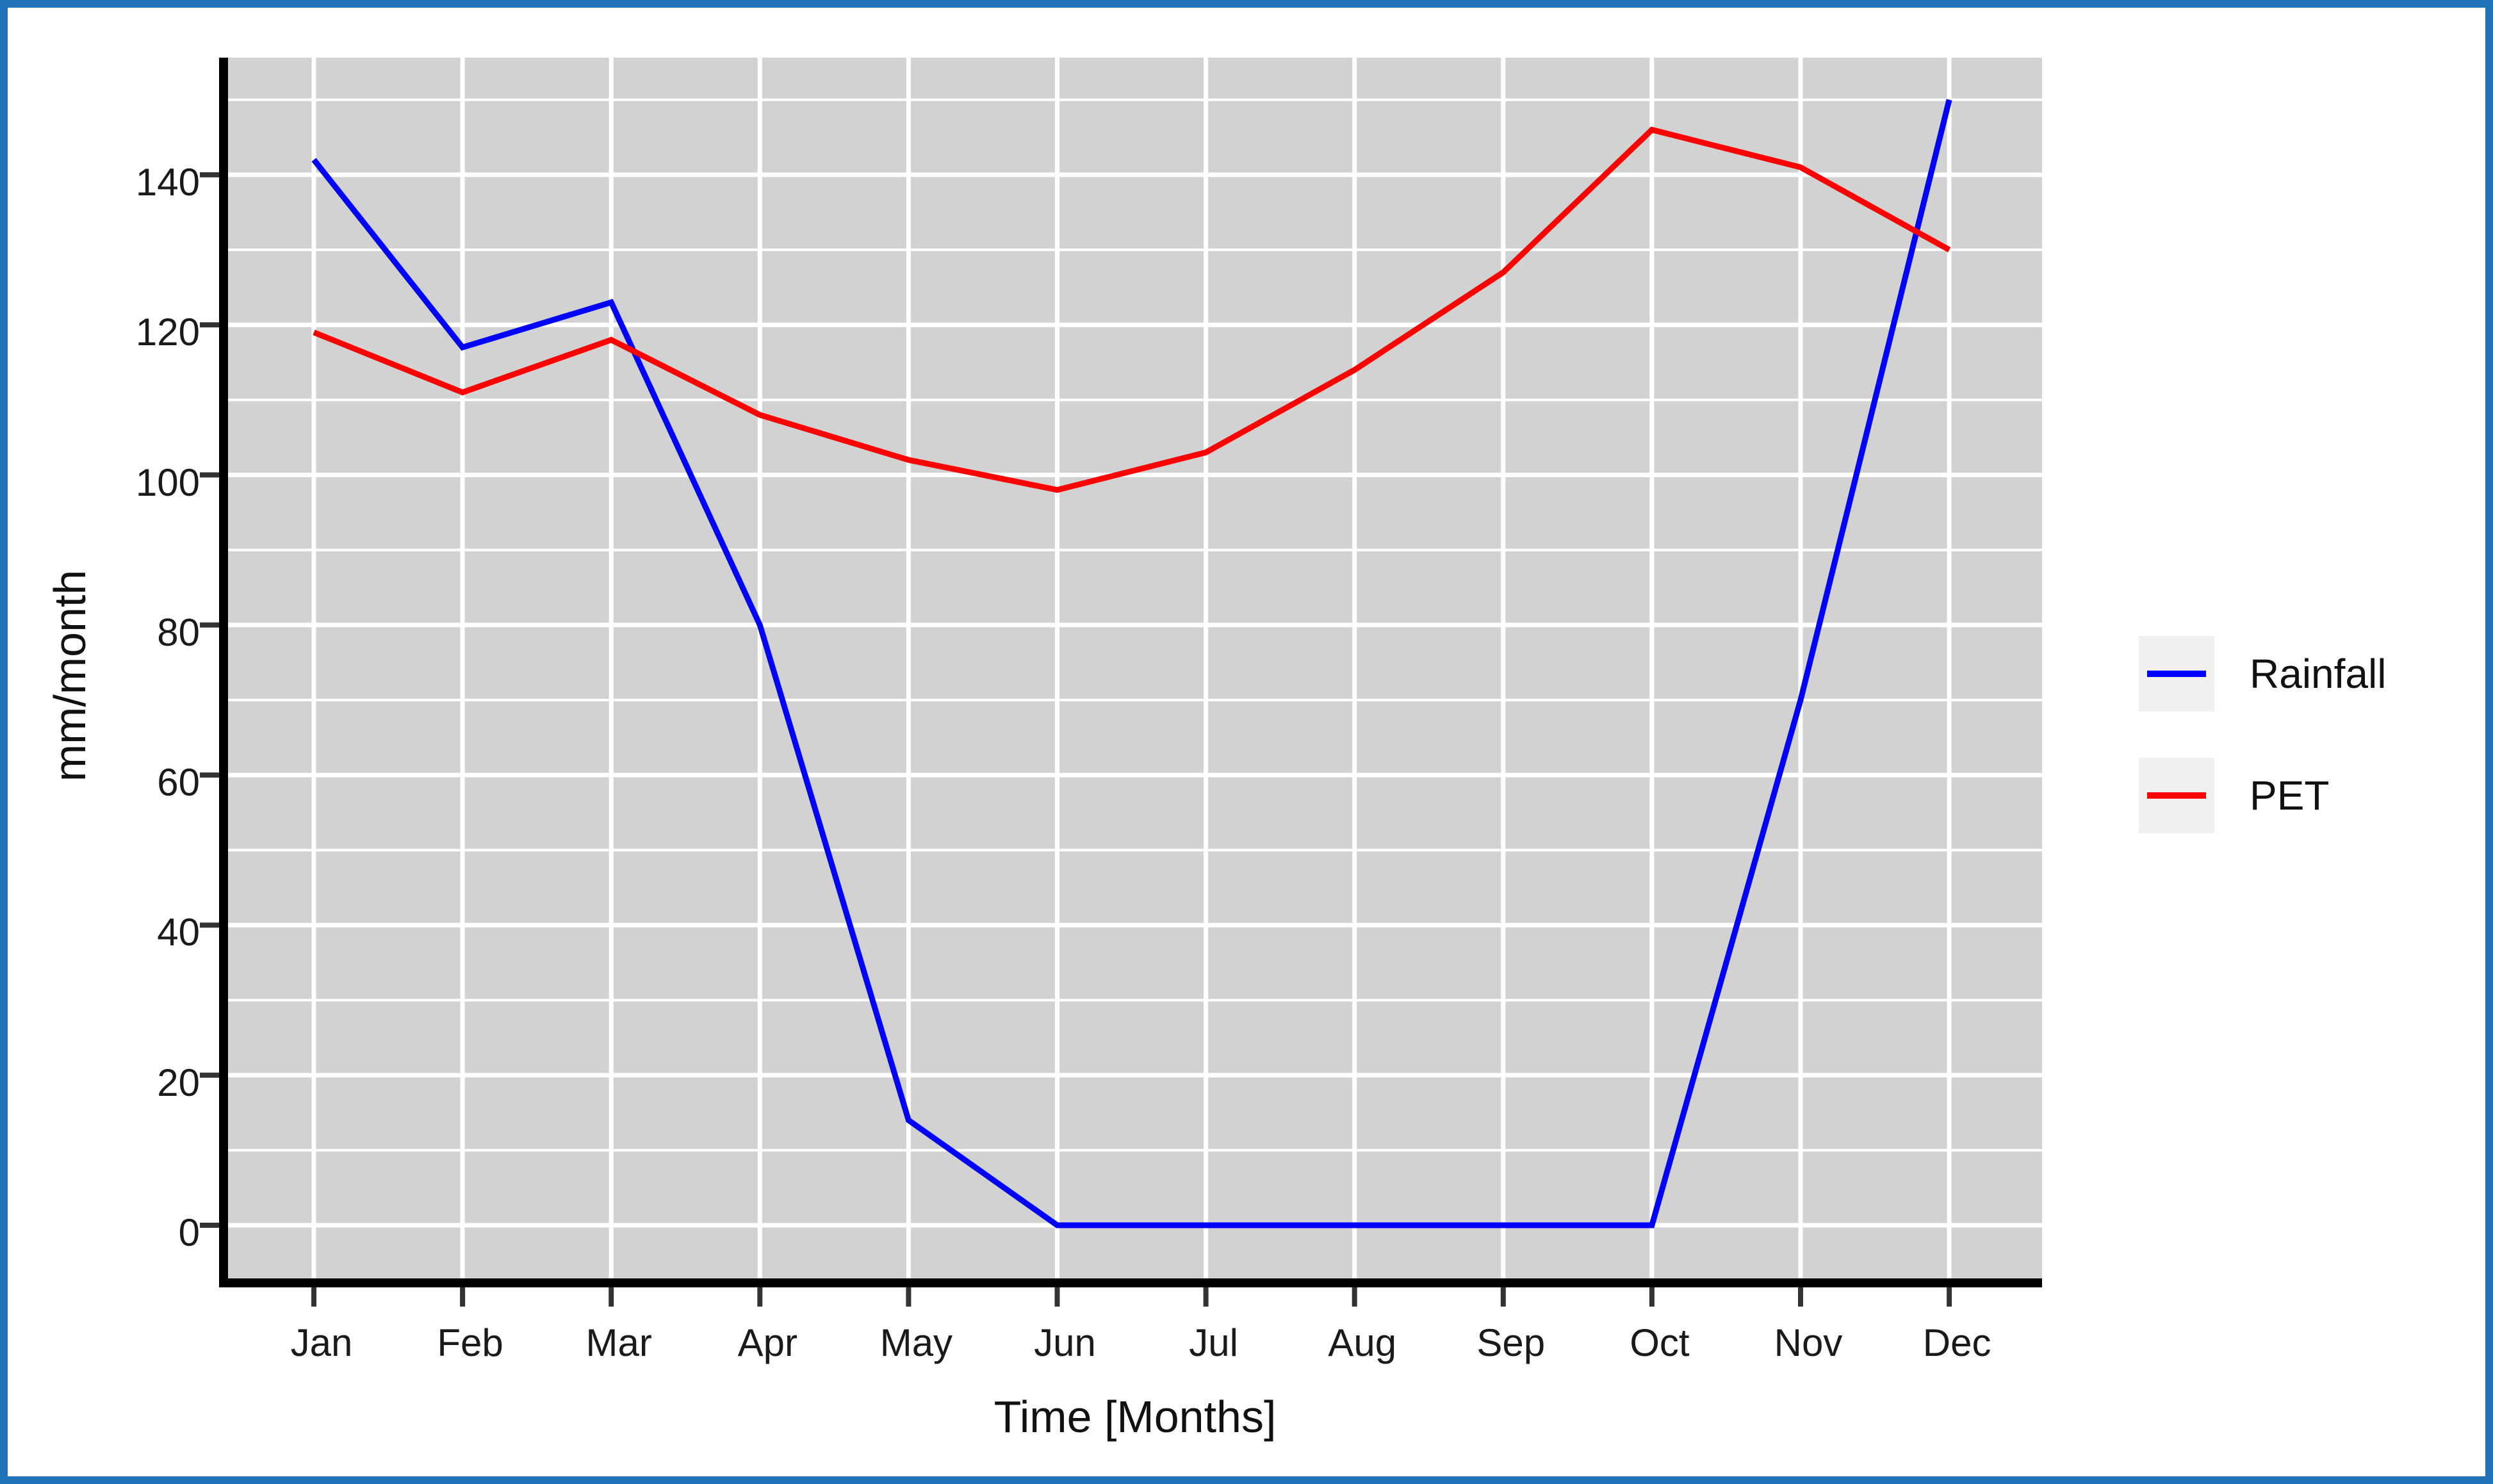 Image resolution: width=2493 pixels, height=1484 pixels. Describe the element at coordinates (178, 1082) in the screenshot. I see `y-tick-label-20: 20` at that location.